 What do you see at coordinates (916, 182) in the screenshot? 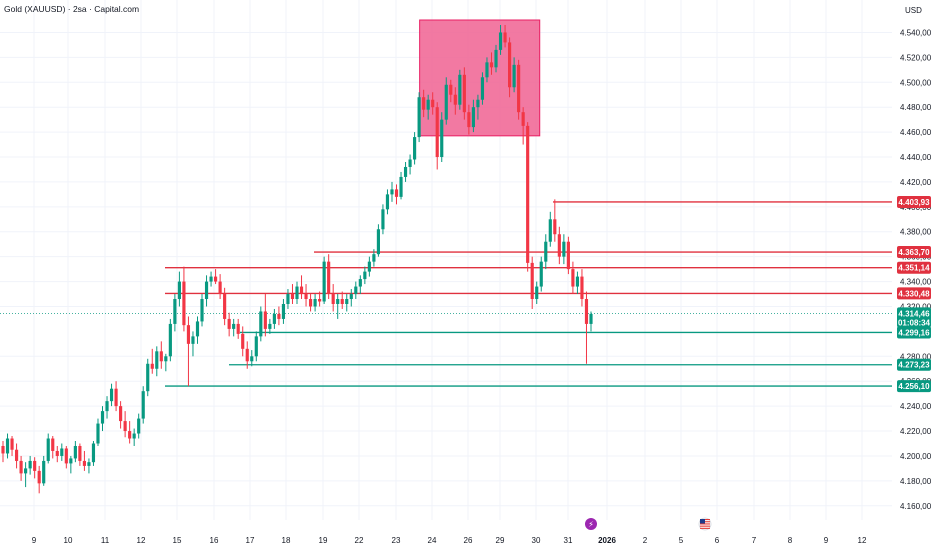
I see `price-tick-label: 4.420,00` at bounding box center [916, 182].